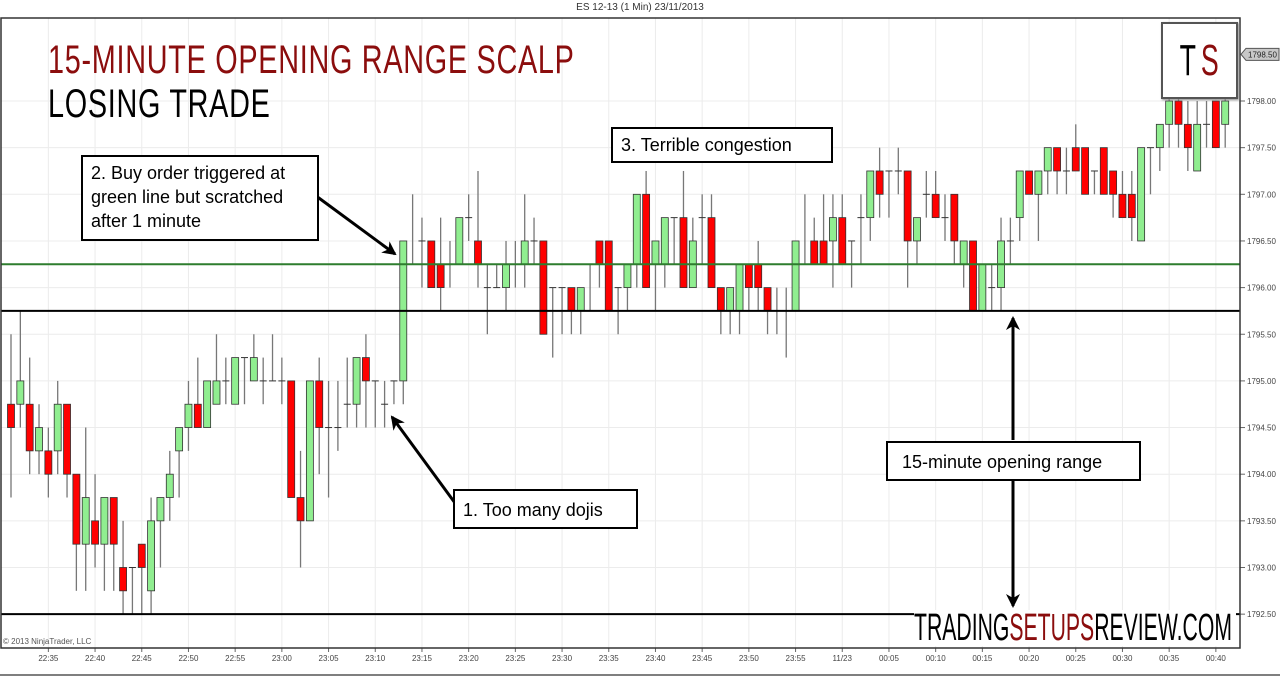 This screenshot has width=1280, height=677. Describe the element at coordinates (655, 658) in the screenshot. I see `x-tick-label: 23:40` at that location.